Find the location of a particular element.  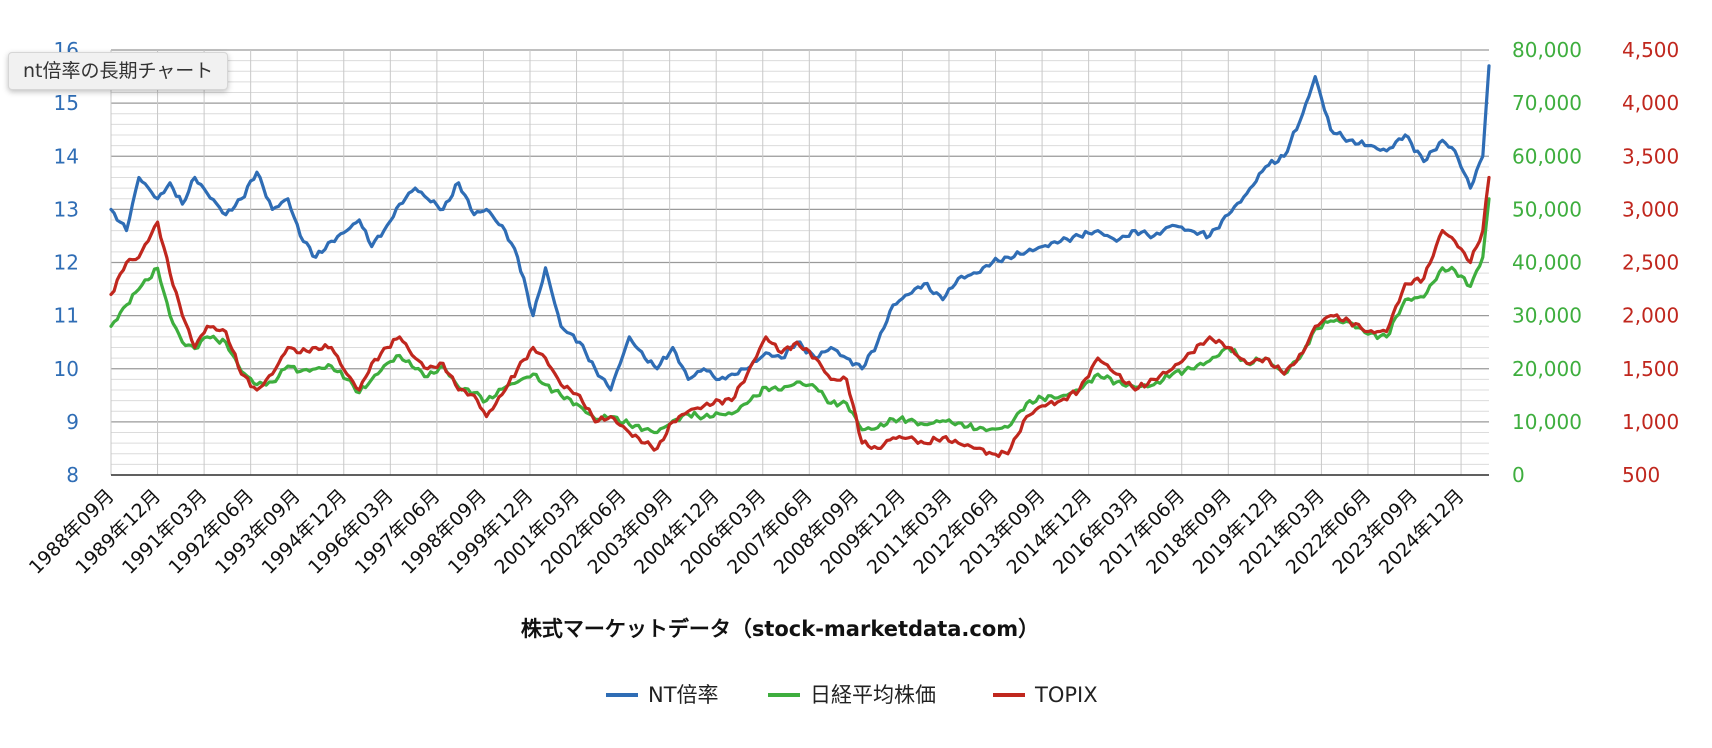

y-tick-right-nikkei: 10,000 is located at coordinates (1547, 422).